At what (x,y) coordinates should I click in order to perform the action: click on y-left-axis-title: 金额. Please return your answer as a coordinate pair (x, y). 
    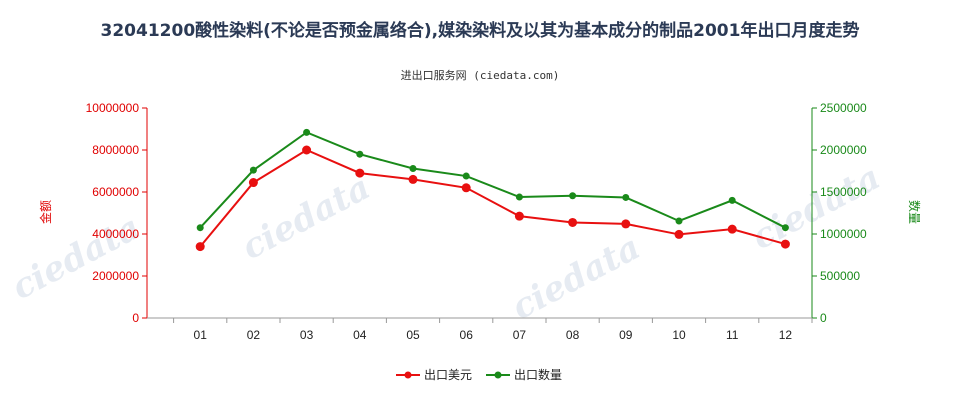
    Looking at the image, I should click on (45, 212).